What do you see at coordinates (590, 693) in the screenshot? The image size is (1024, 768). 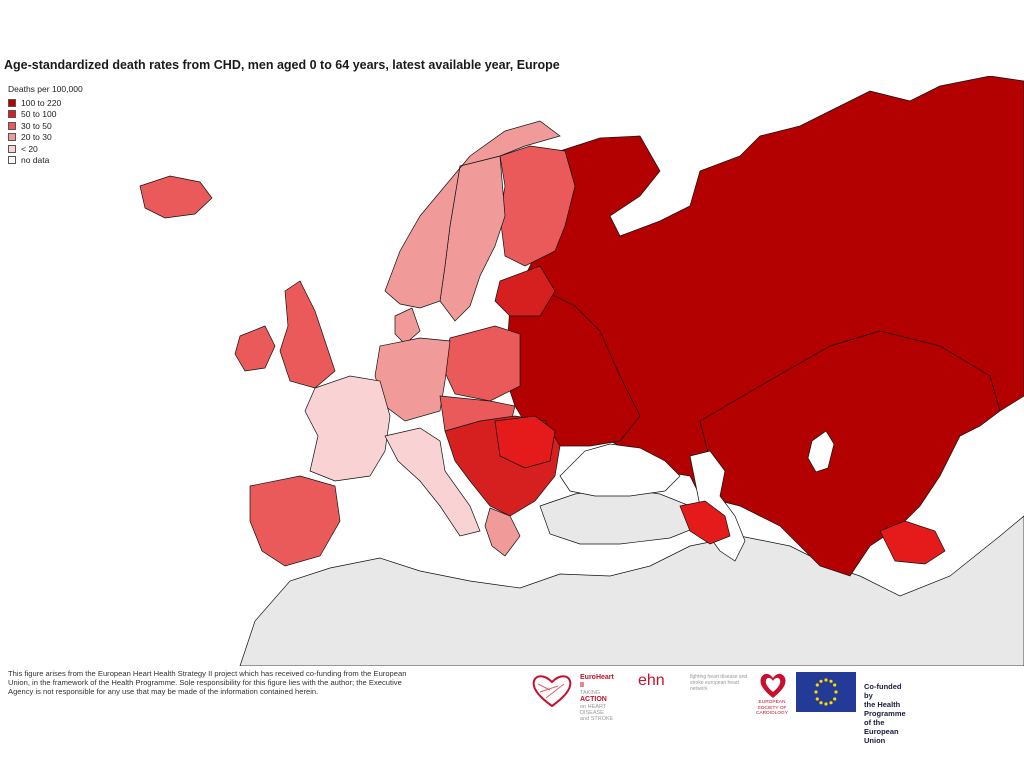 I see `euroheart-sub: TAKING` at bounding box center [590, 693].